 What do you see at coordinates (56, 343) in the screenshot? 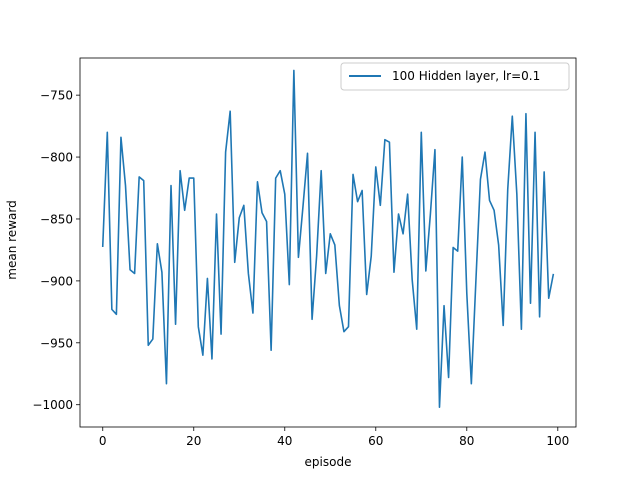
I see `y-tick-label: −950` at bounding box center [56, 343].